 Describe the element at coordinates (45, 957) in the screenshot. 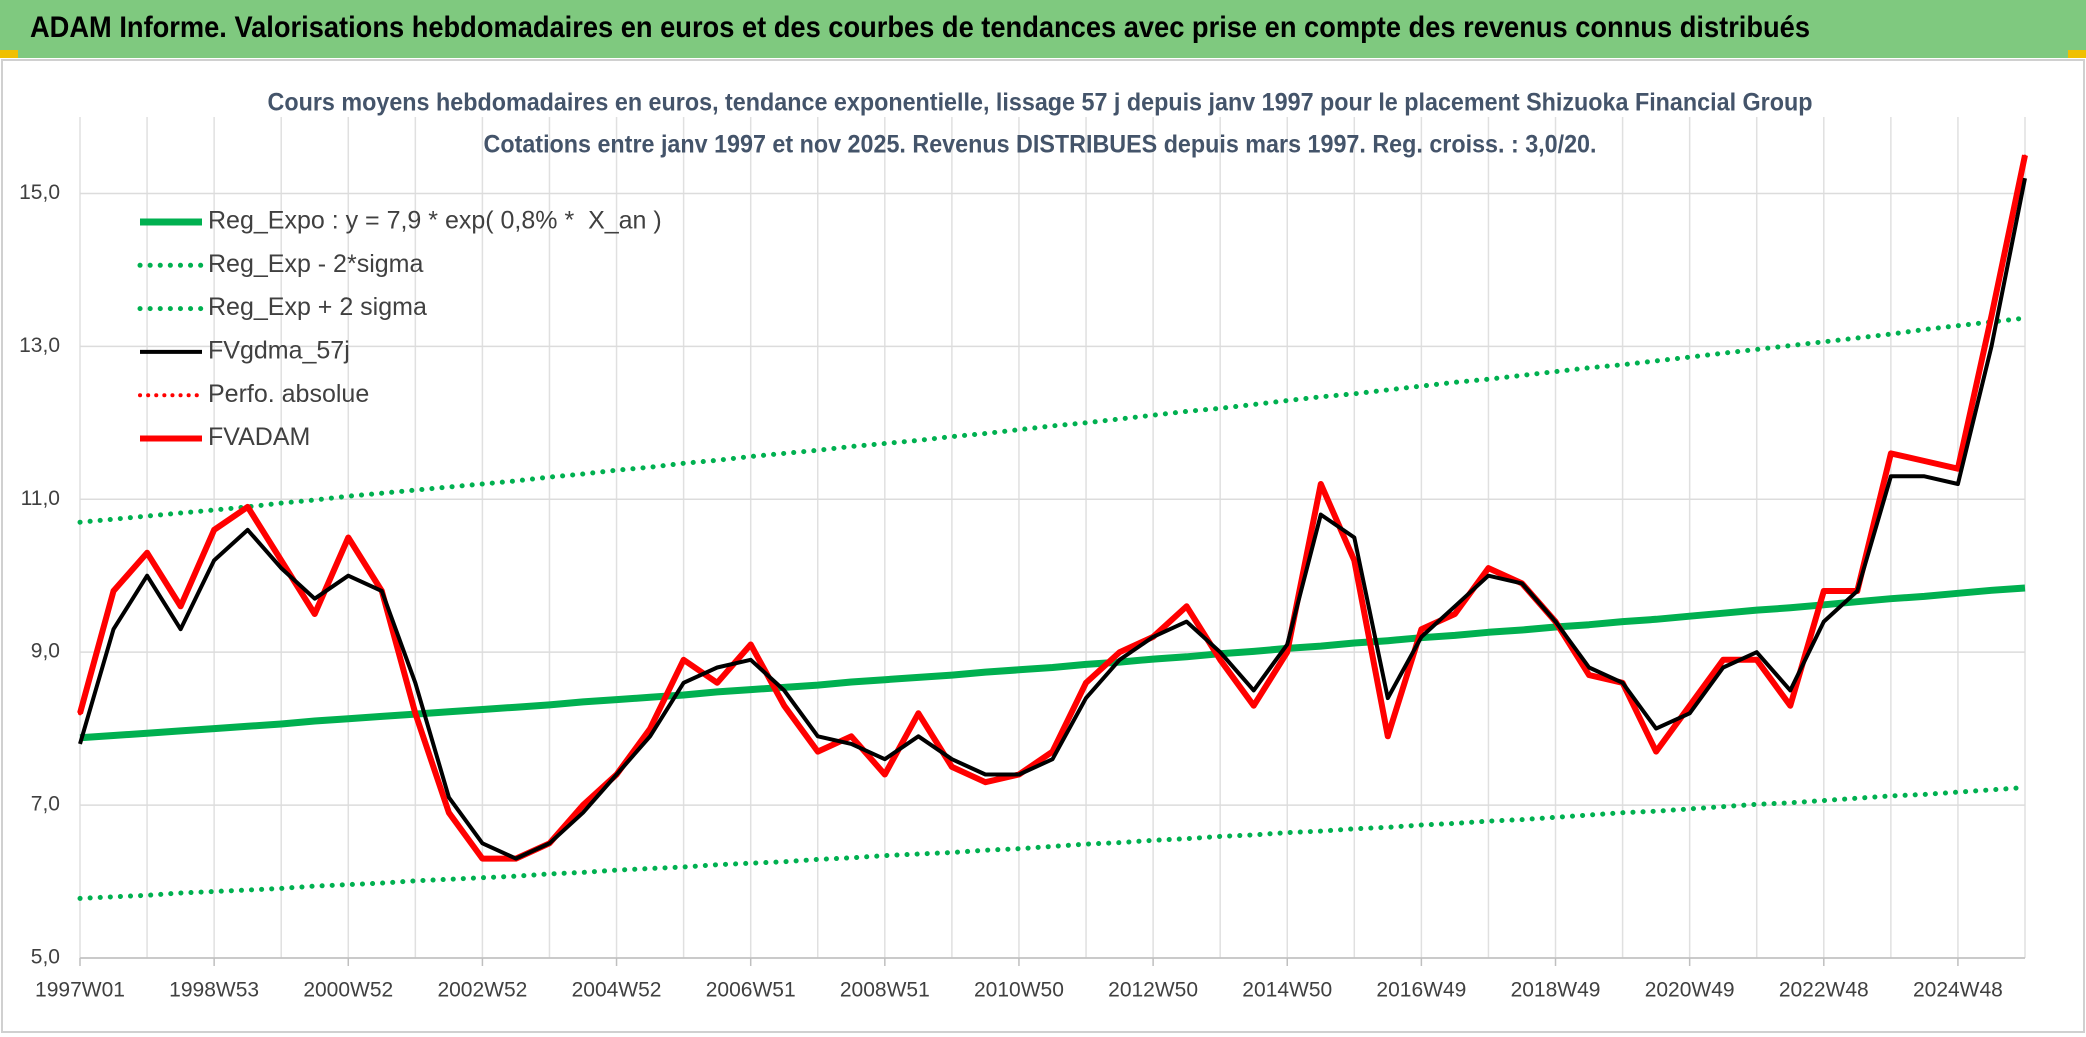

I see `y-tick-label: 5,0` at that location.